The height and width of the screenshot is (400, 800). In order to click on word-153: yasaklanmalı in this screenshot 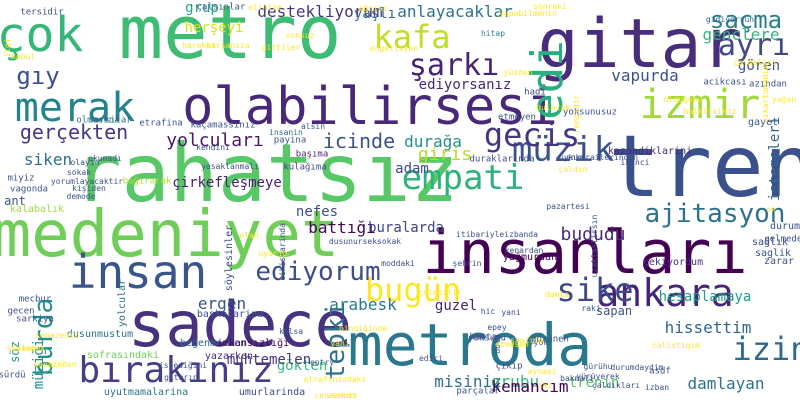, I will do `click(230, 166)`.